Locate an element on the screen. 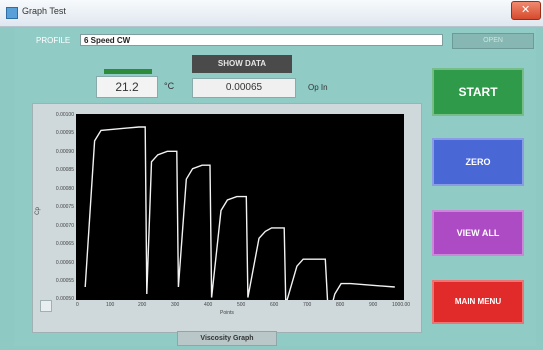 The width and height of the screenshot is (543, 350). tab-viscosity-graph: Viscosity Graph is located at coordinates (227, 338).